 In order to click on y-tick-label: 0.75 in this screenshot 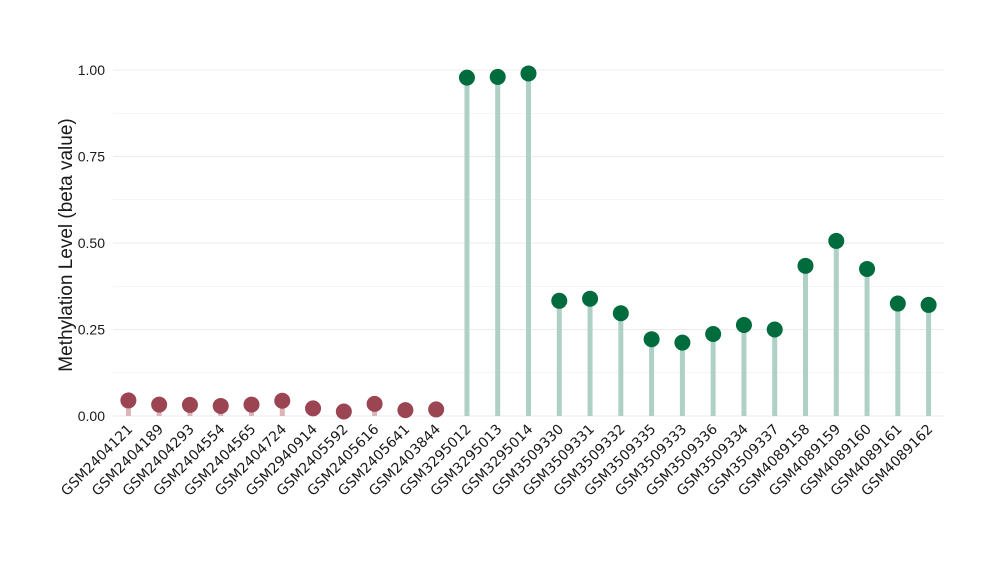, I will do `click(91, 157)`.